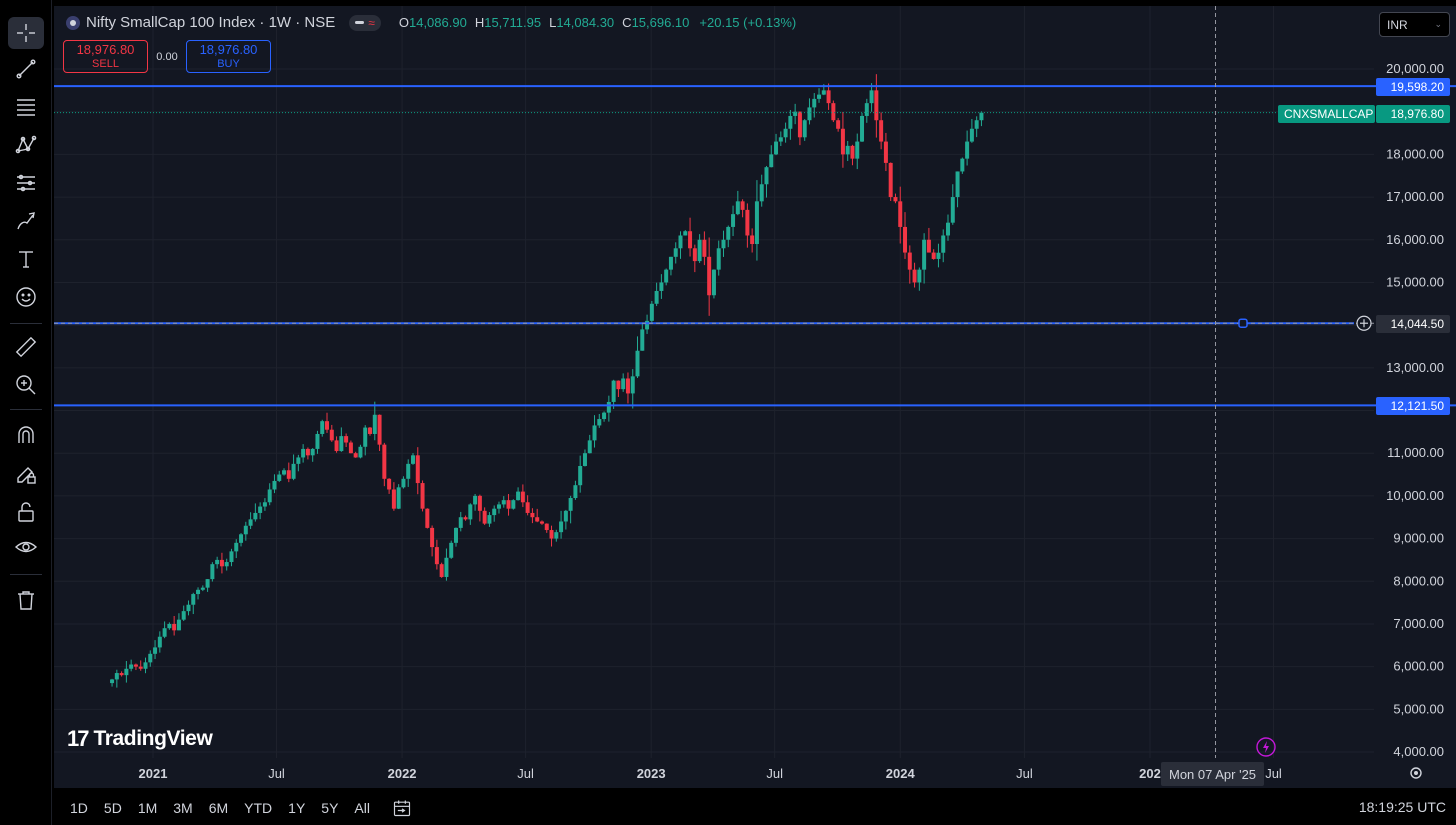 This screenshot has width=1456, height=825. I want to click on range-6m: 6M, so click(218, 807).